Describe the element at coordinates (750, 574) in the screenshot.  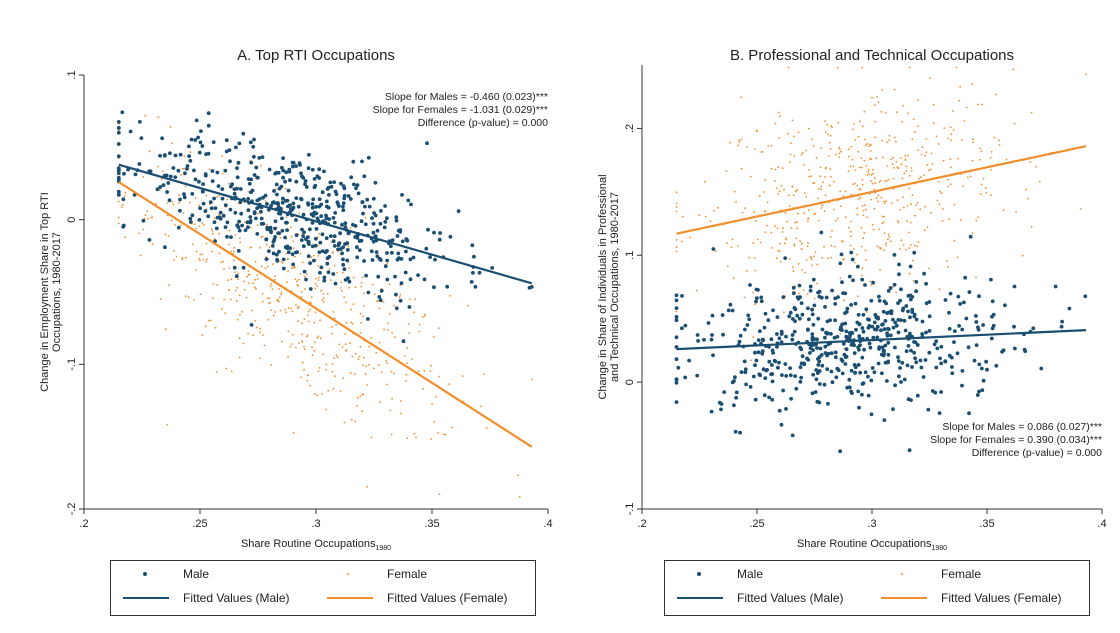
I see `legend-b-male-label: Male` at that location.